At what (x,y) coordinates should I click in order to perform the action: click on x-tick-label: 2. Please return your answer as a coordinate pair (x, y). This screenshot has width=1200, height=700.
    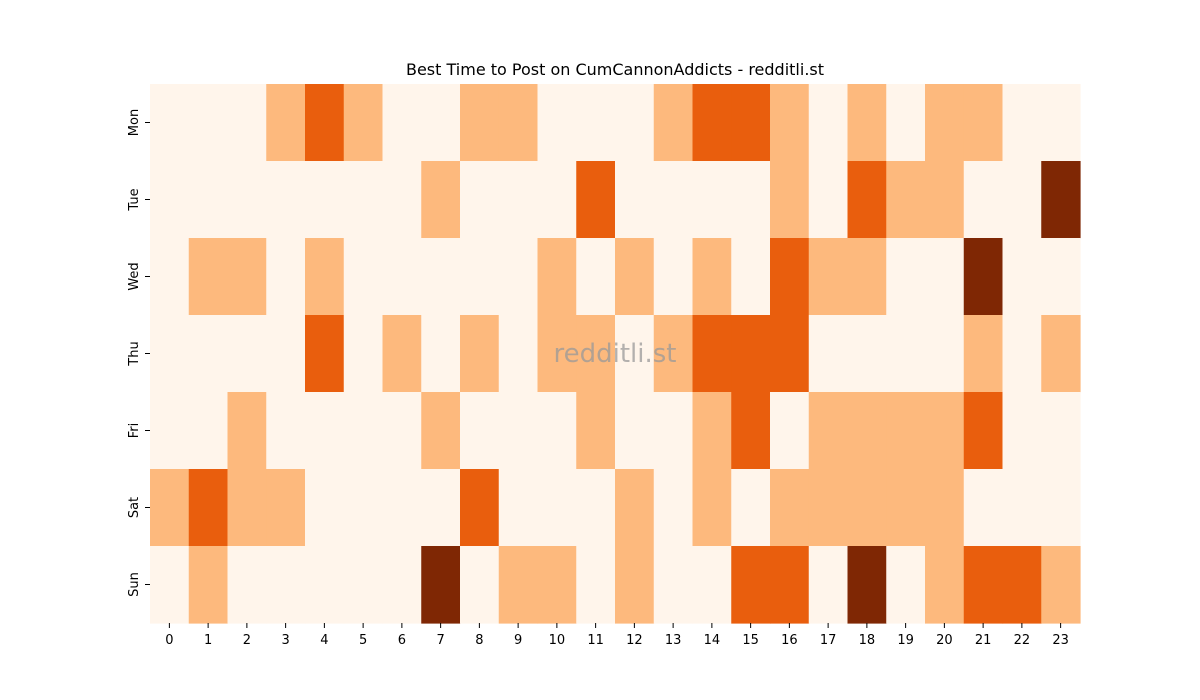
    Looking at the image, I should click on (247, 640).